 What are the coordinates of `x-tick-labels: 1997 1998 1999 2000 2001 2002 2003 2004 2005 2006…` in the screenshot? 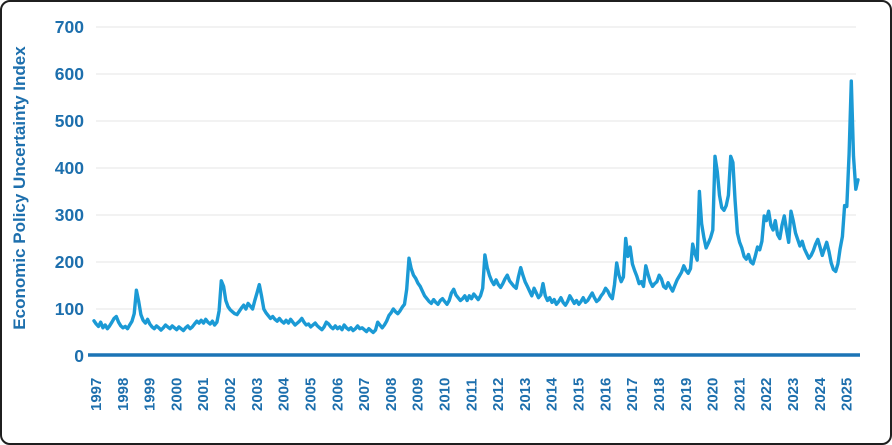 It's located at (472, 394).